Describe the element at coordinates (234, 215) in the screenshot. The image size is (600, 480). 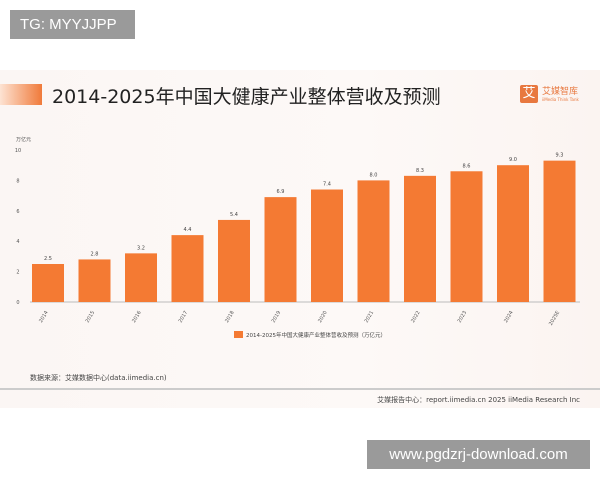
I see `data-label: 5.4` at that location.